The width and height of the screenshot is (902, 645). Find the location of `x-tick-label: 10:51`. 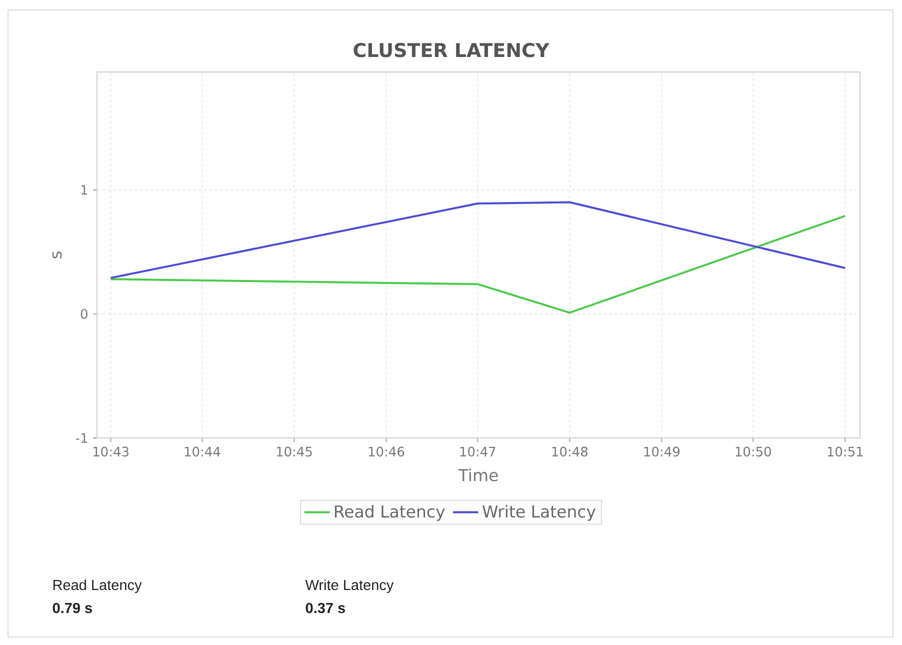

x-tick-label: 10:51 is located at coordinates (845, 451).